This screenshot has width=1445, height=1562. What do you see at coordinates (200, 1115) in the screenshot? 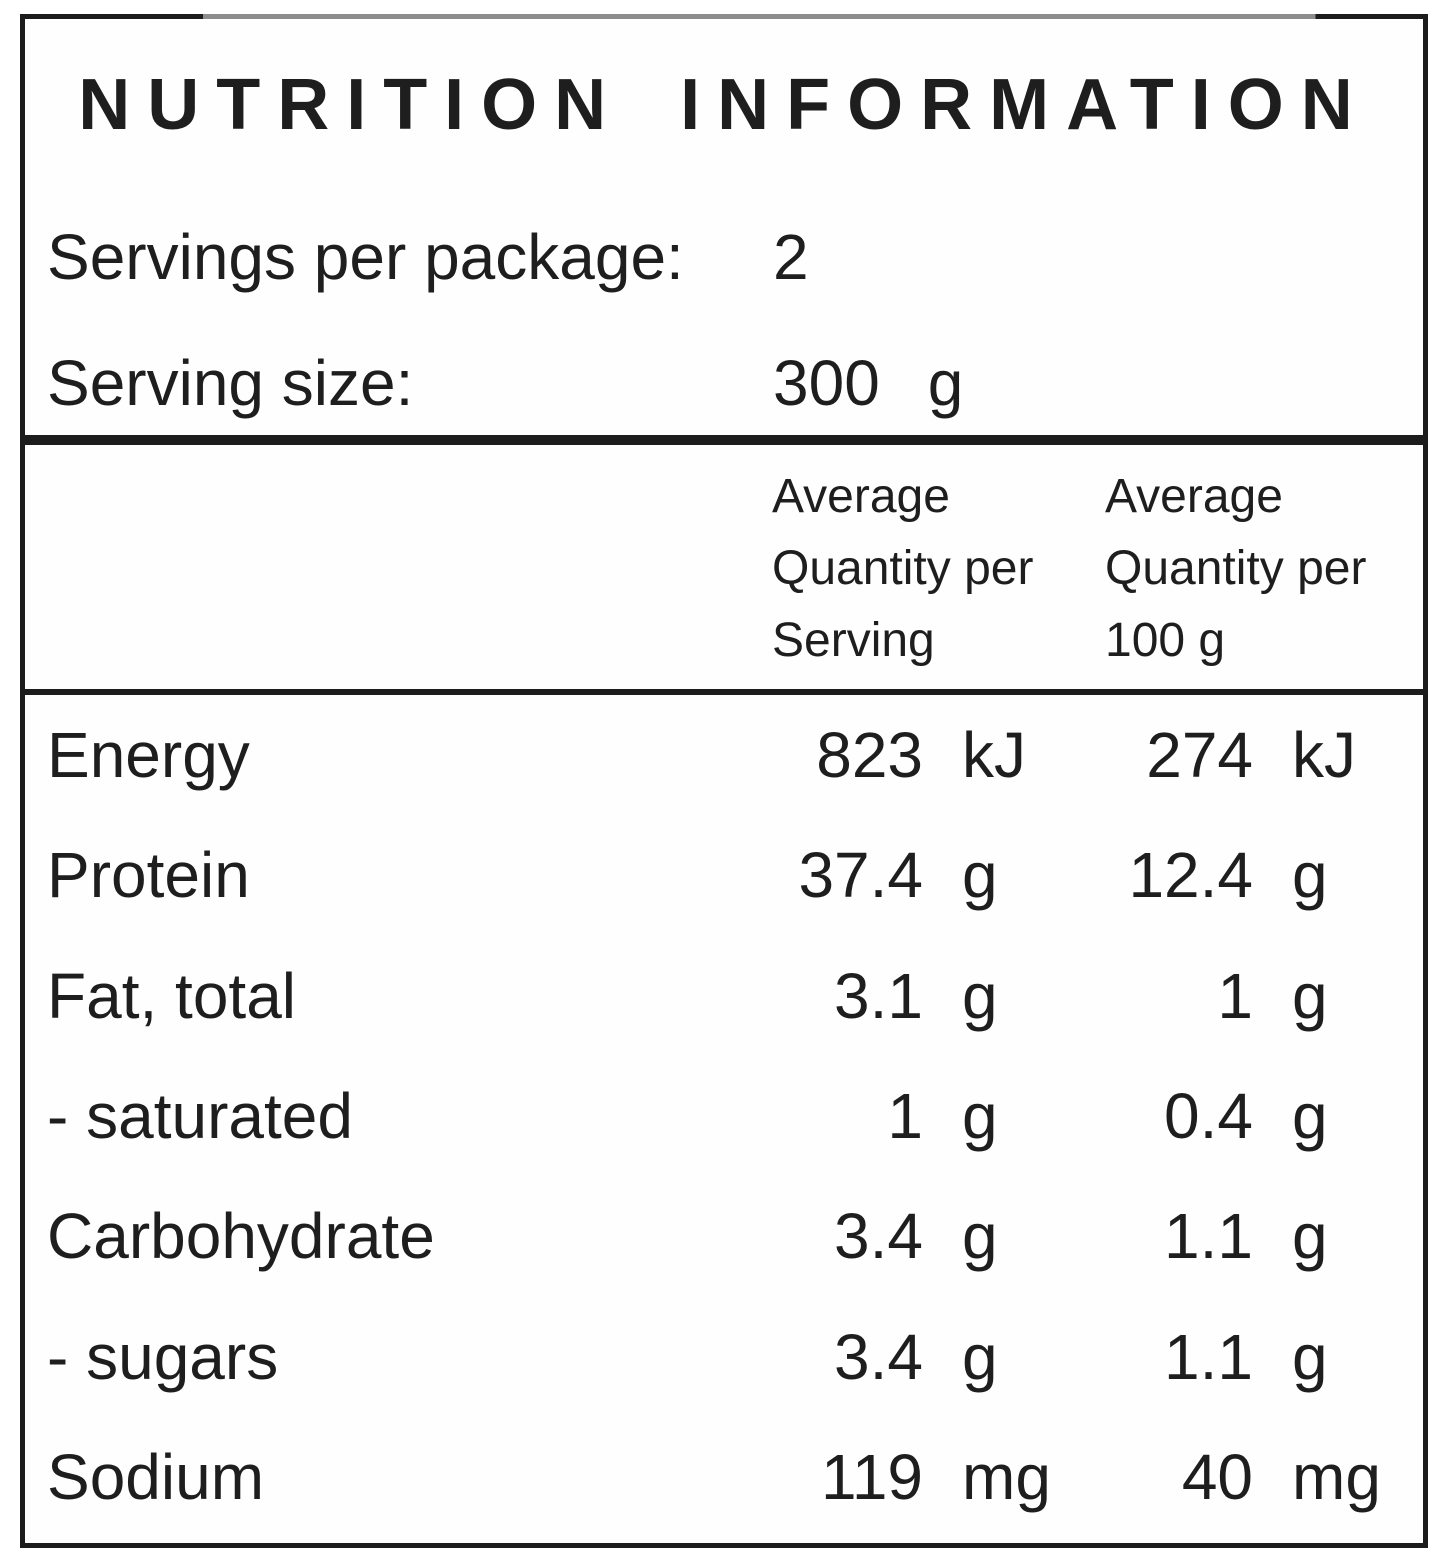
I see `nutrient-label: - saturated` at bounding box center [200, 1115].